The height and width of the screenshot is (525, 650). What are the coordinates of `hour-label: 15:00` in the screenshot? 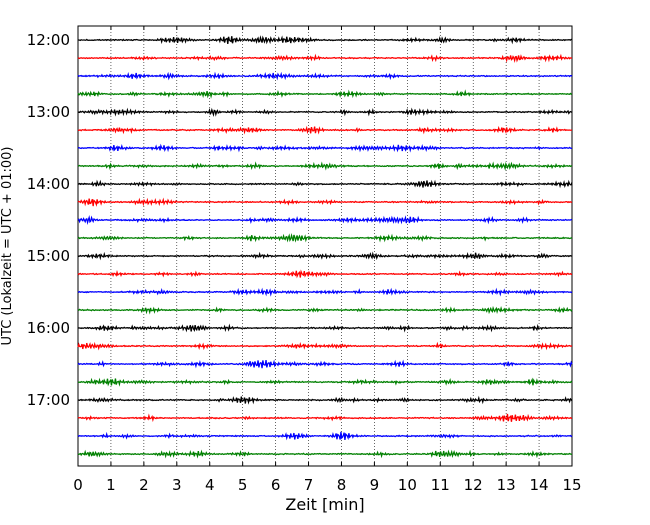 It's located at (48, 256).